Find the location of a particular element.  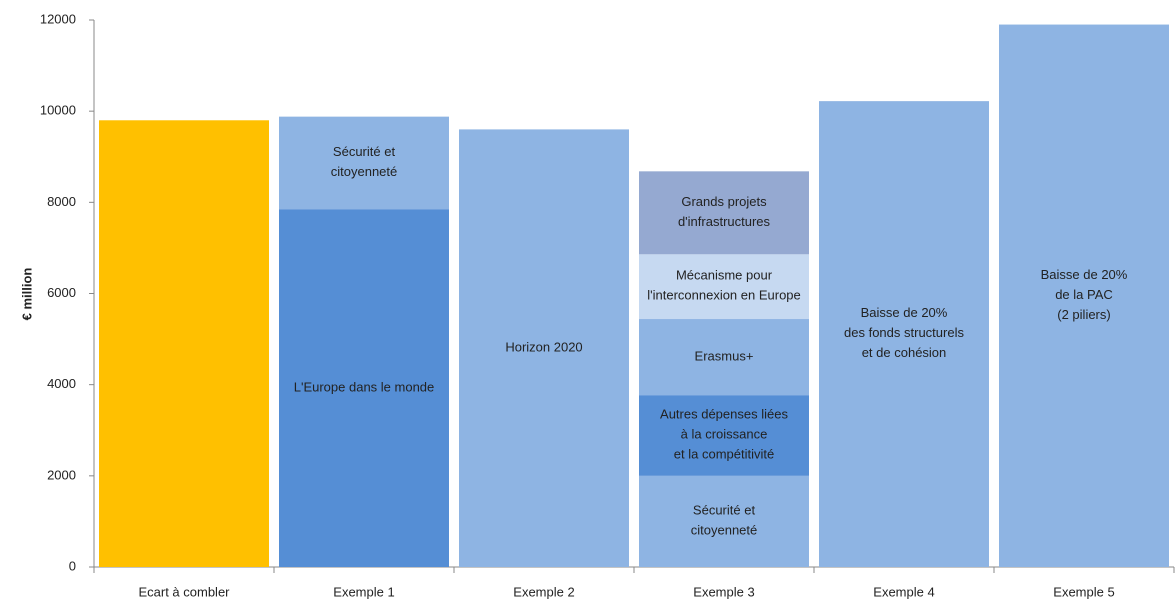

y-tick-label: 4000 is located at coordinates (61, 383).